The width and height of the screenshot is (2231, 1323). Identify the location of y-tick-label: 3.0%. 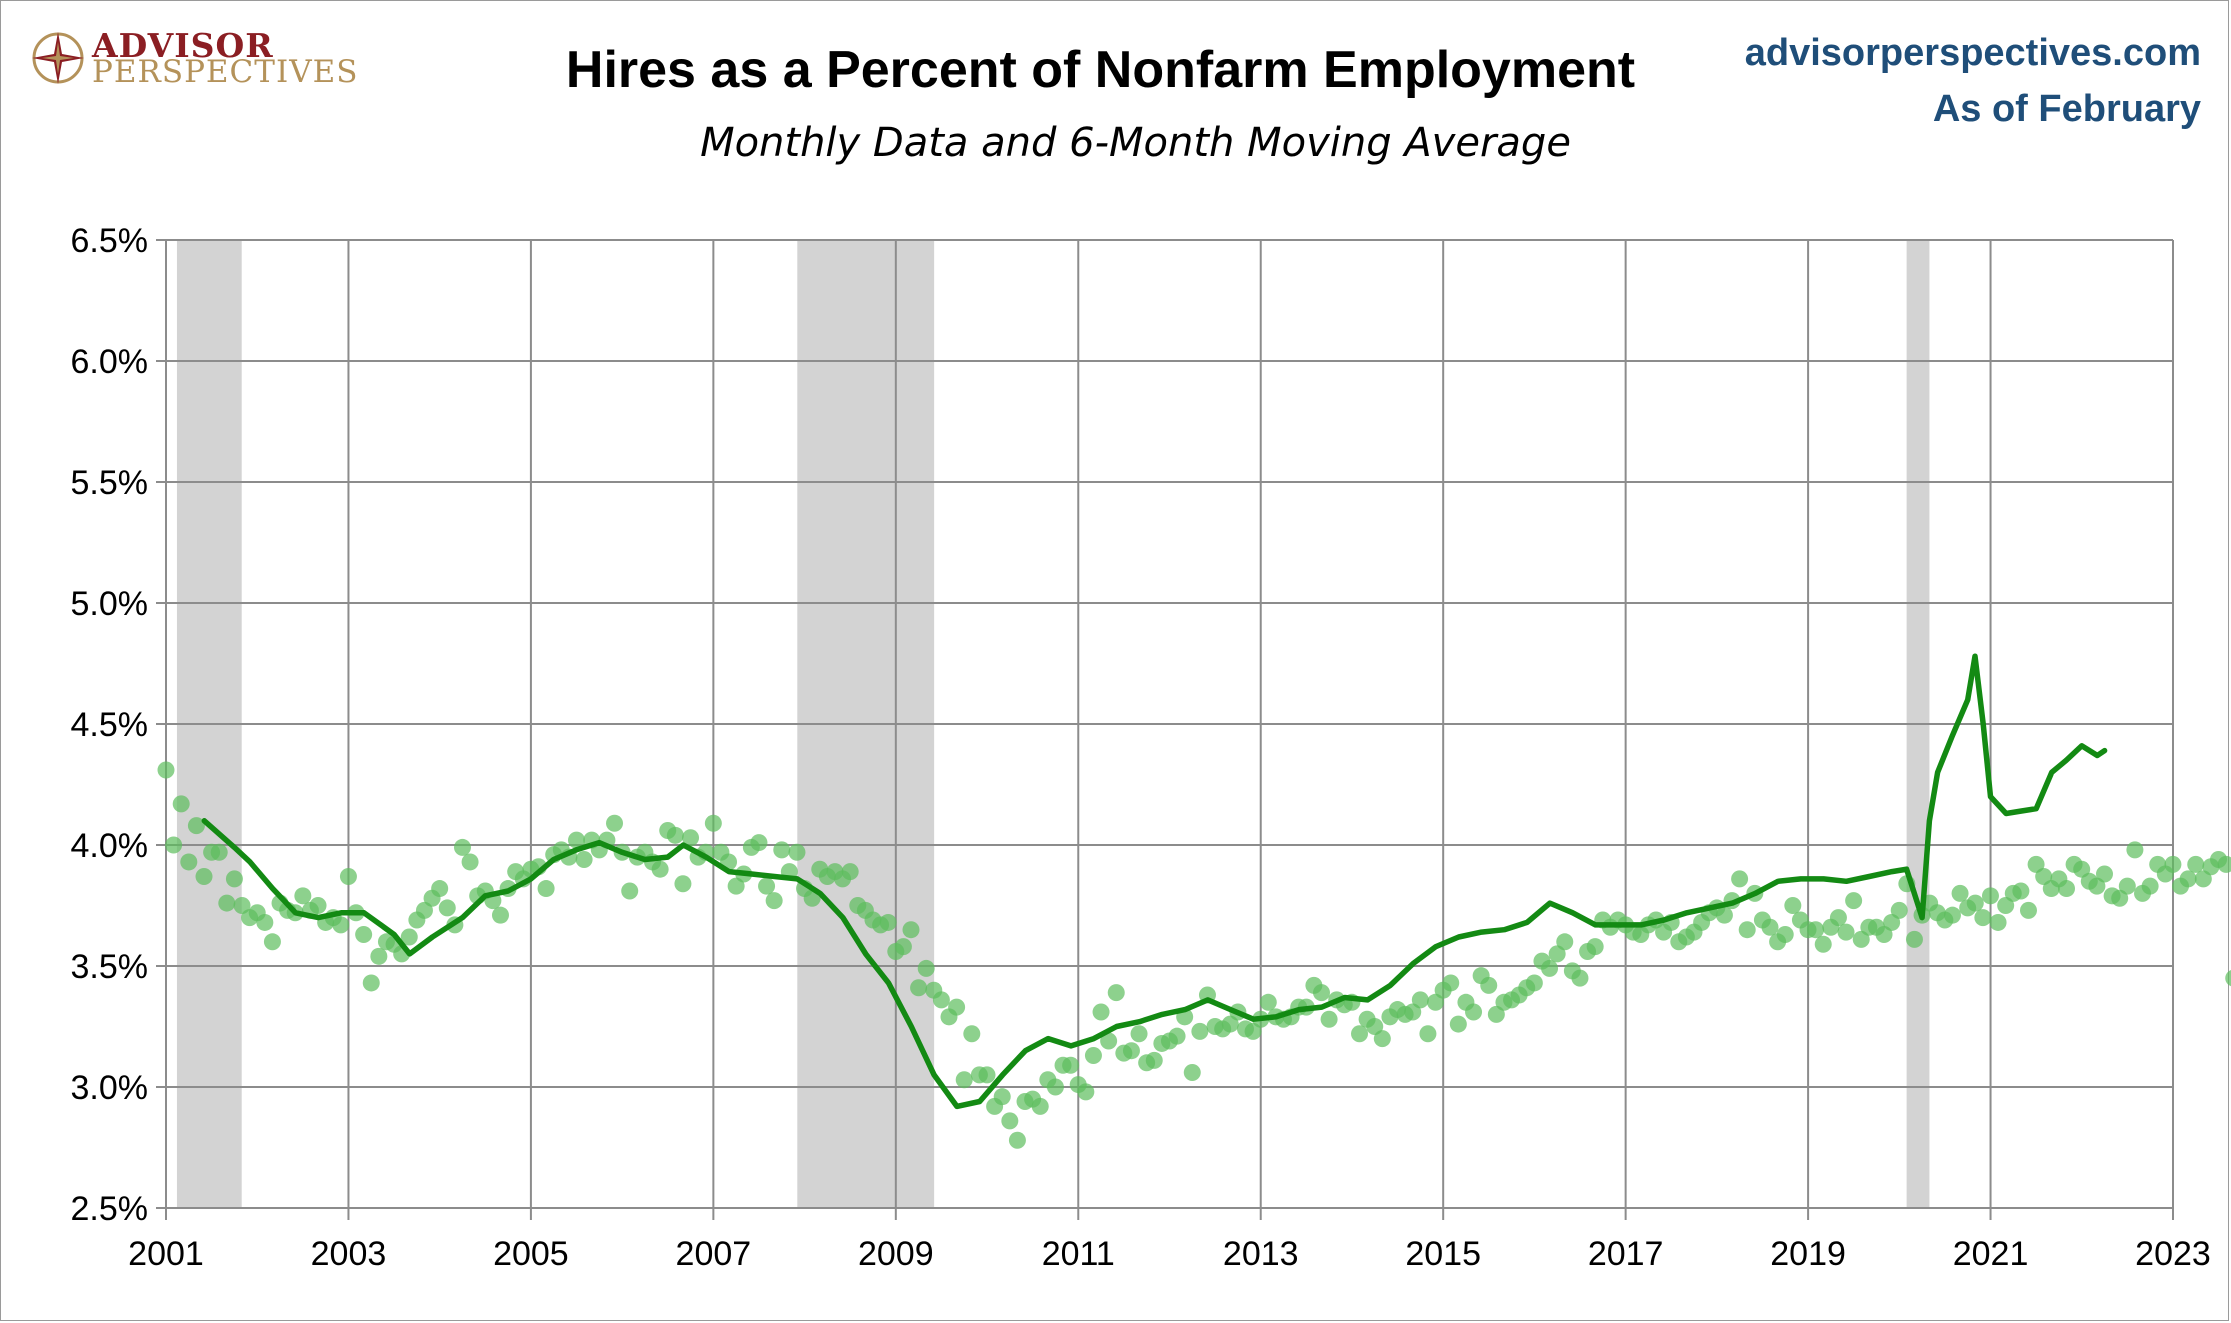
(110, 1088).